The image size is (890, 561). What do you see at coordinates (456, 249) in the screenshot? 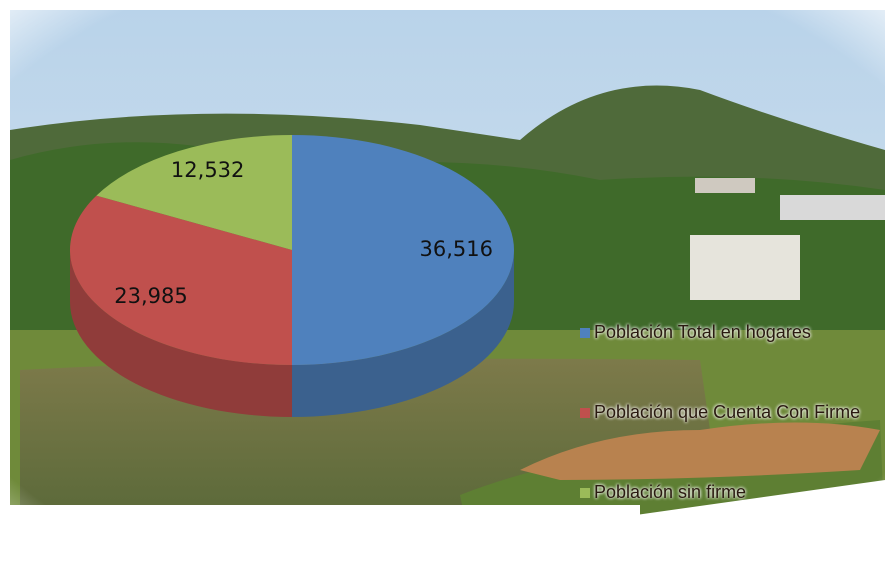
I see `data-label: 36,516` at bounding box center [456, 249].